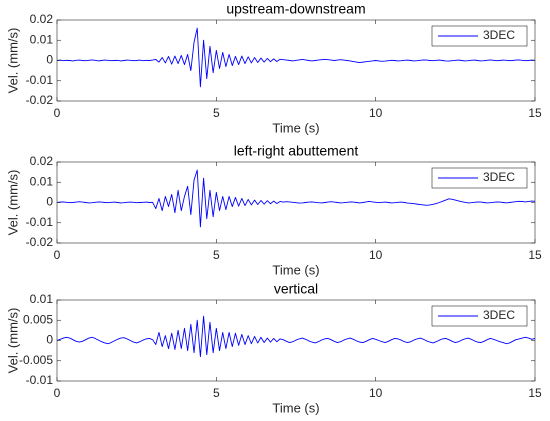 Image resolution: width=550 pixels, height=421 pixels. Describe the element at coordinates (295, 9) in the screenshot. I see `chart-title: upstream-downstream` at that location.